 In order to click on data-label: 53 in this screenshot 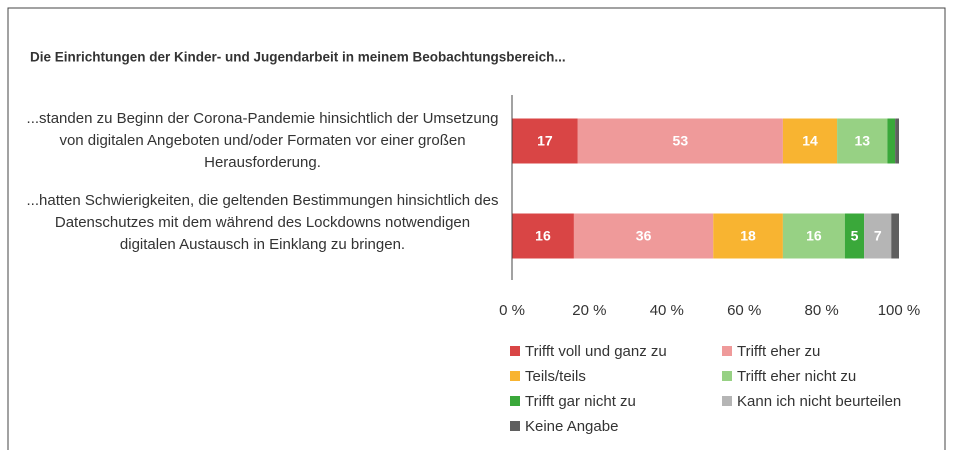, I will do `click(681, 141)`.